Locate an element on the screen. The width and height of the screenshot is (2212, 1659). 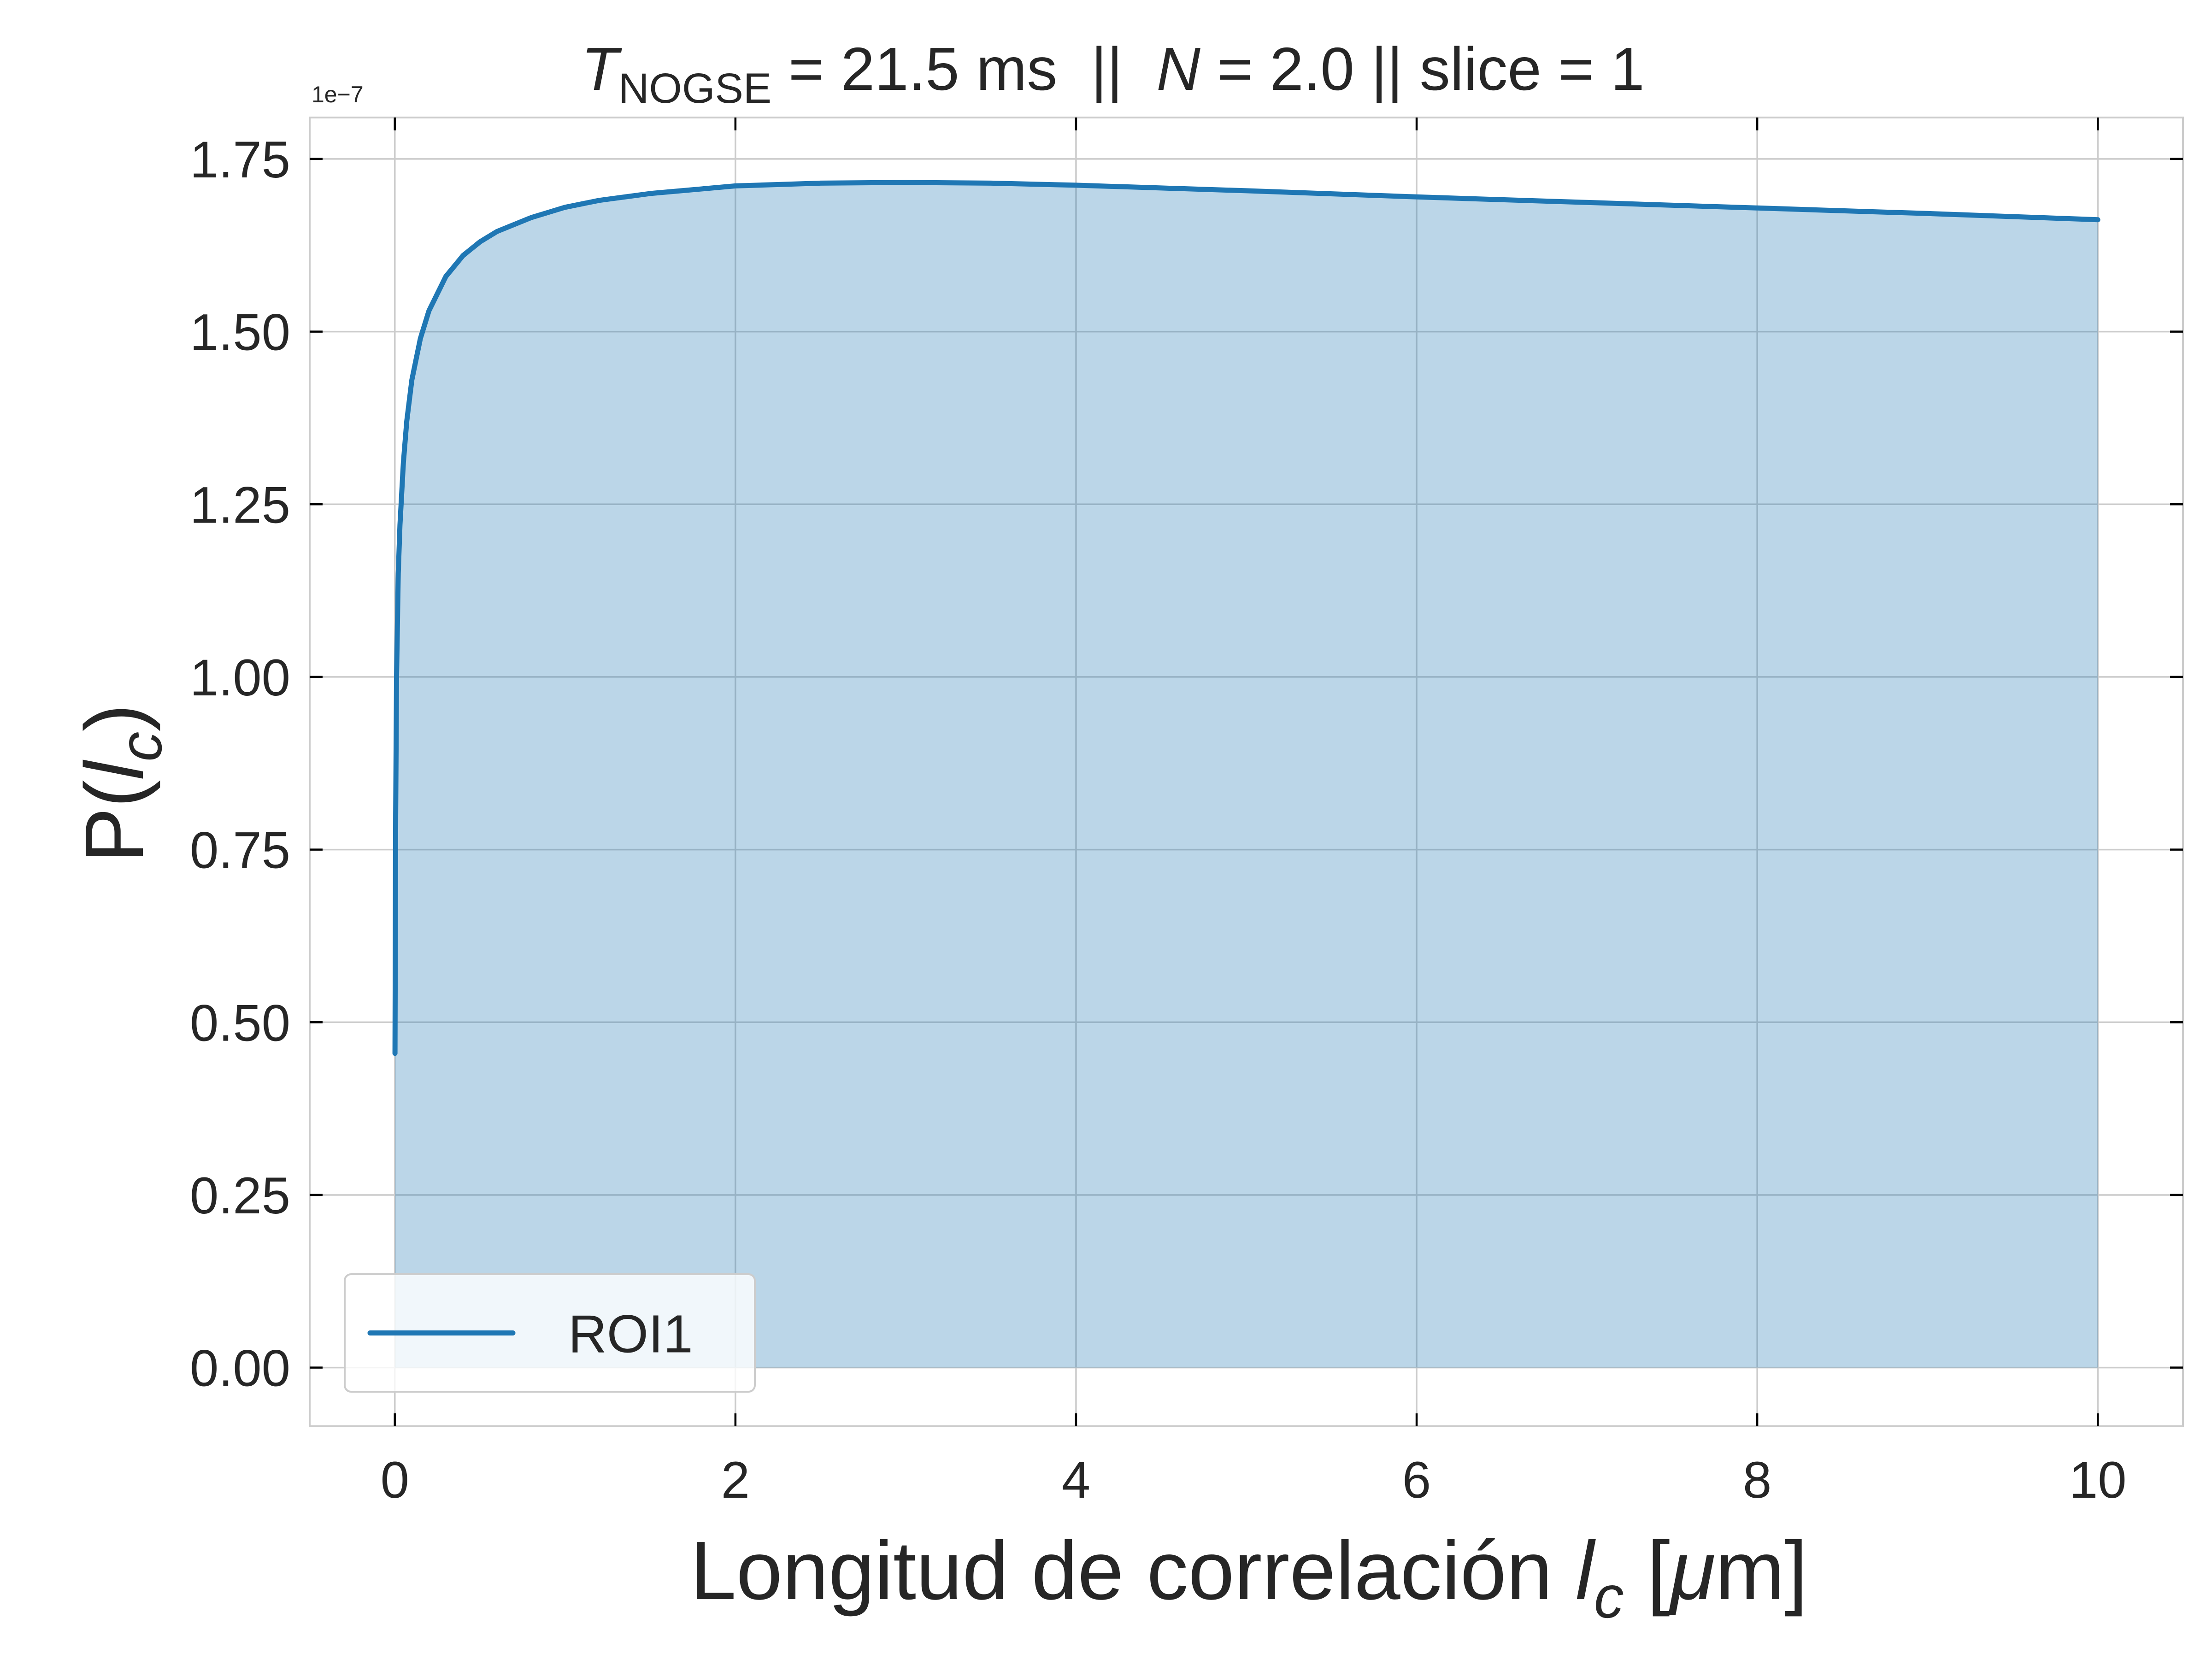
title-t-subscript: NOGSE is located at coordinates (694, 88).